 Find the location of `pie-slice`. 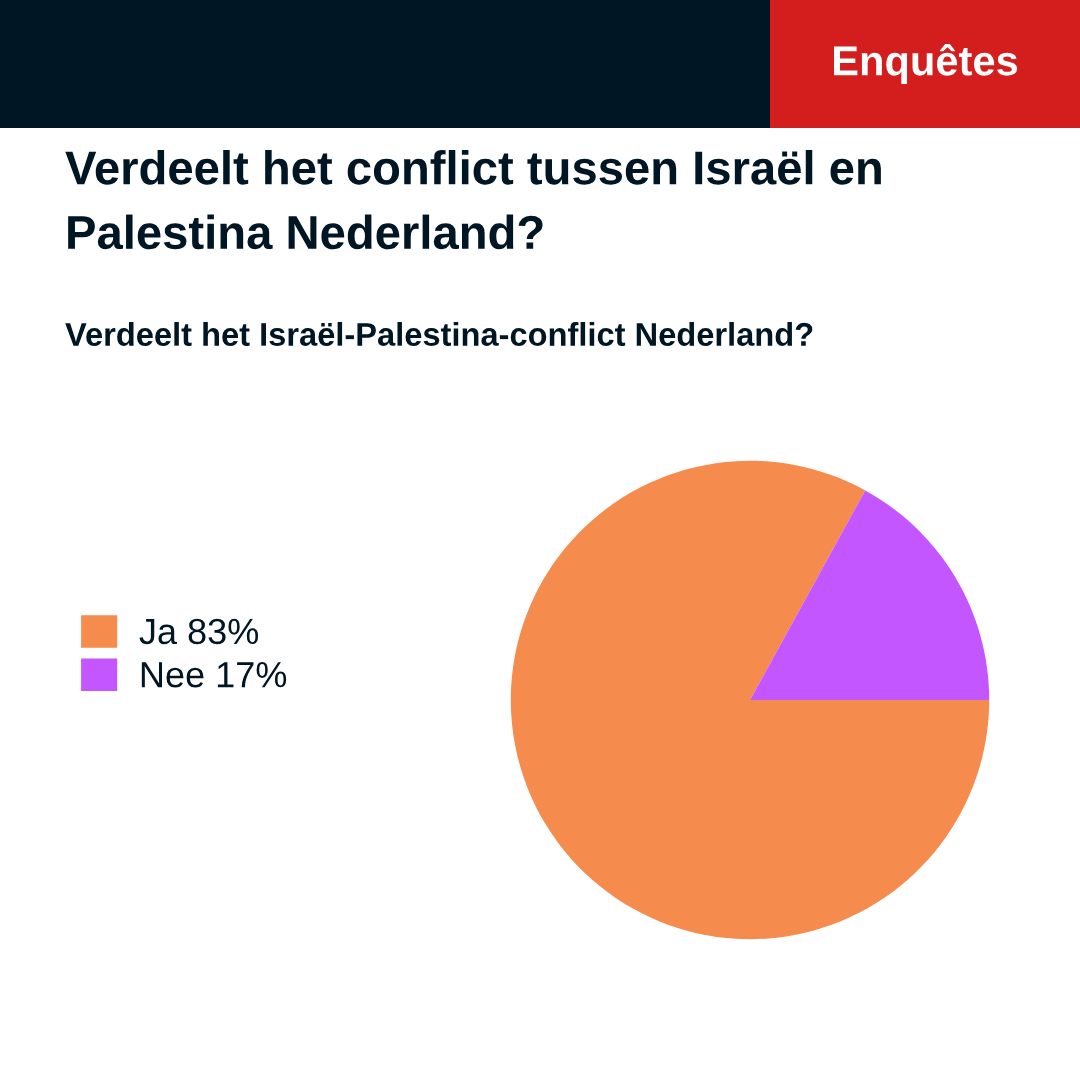

pie-slice is located at coordinates (870, 595).